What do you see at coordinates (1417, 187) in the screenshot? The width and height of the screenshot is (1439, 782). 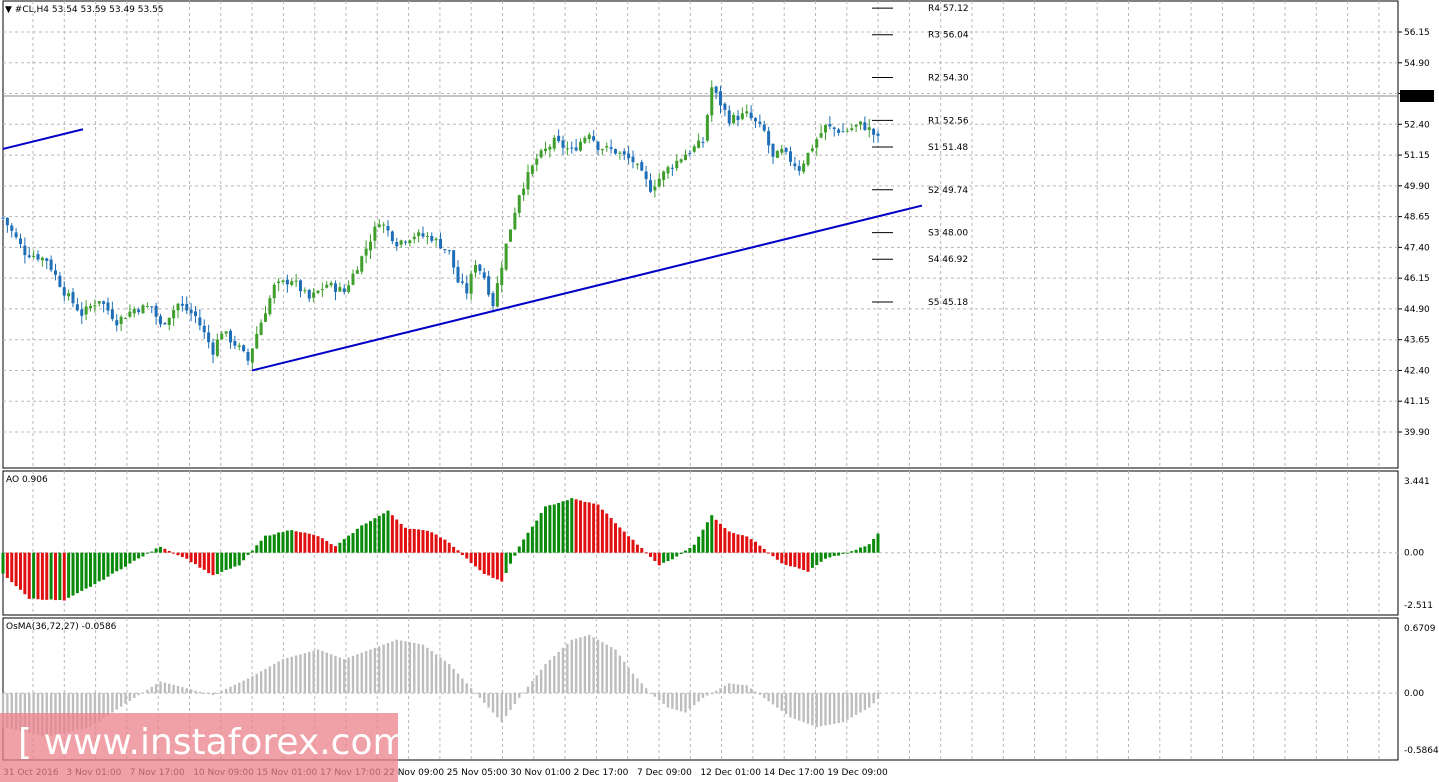 I see `price-tick-label: 49.90` at bounding box center [1417, 187].